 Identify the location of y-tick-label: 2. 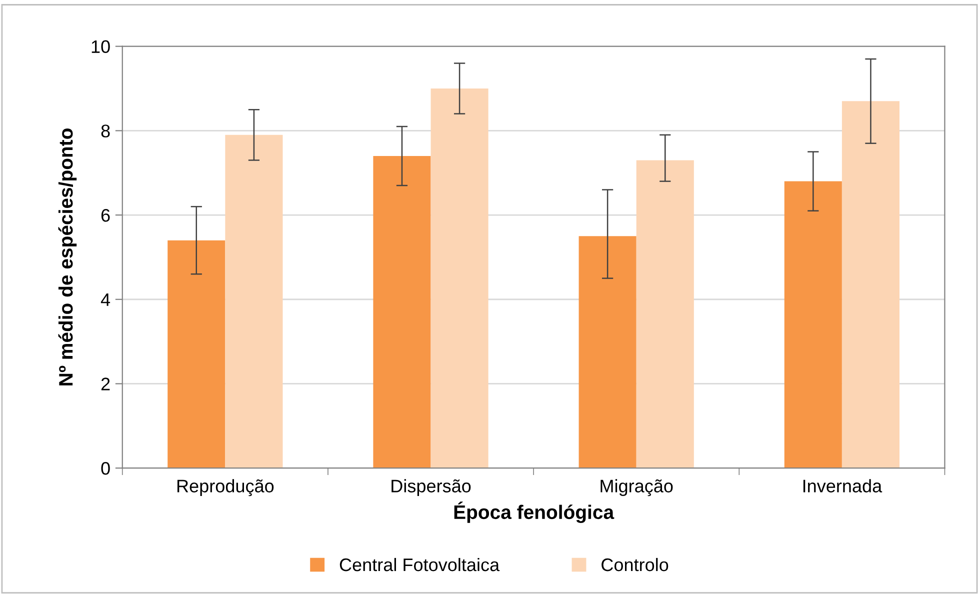
(105, 384).